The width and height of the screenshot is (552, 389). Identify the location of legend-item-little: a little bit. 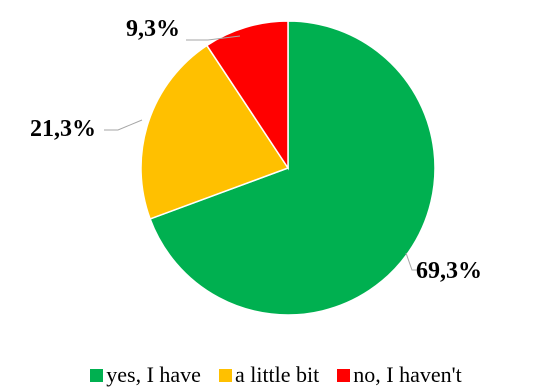
(269, 375).